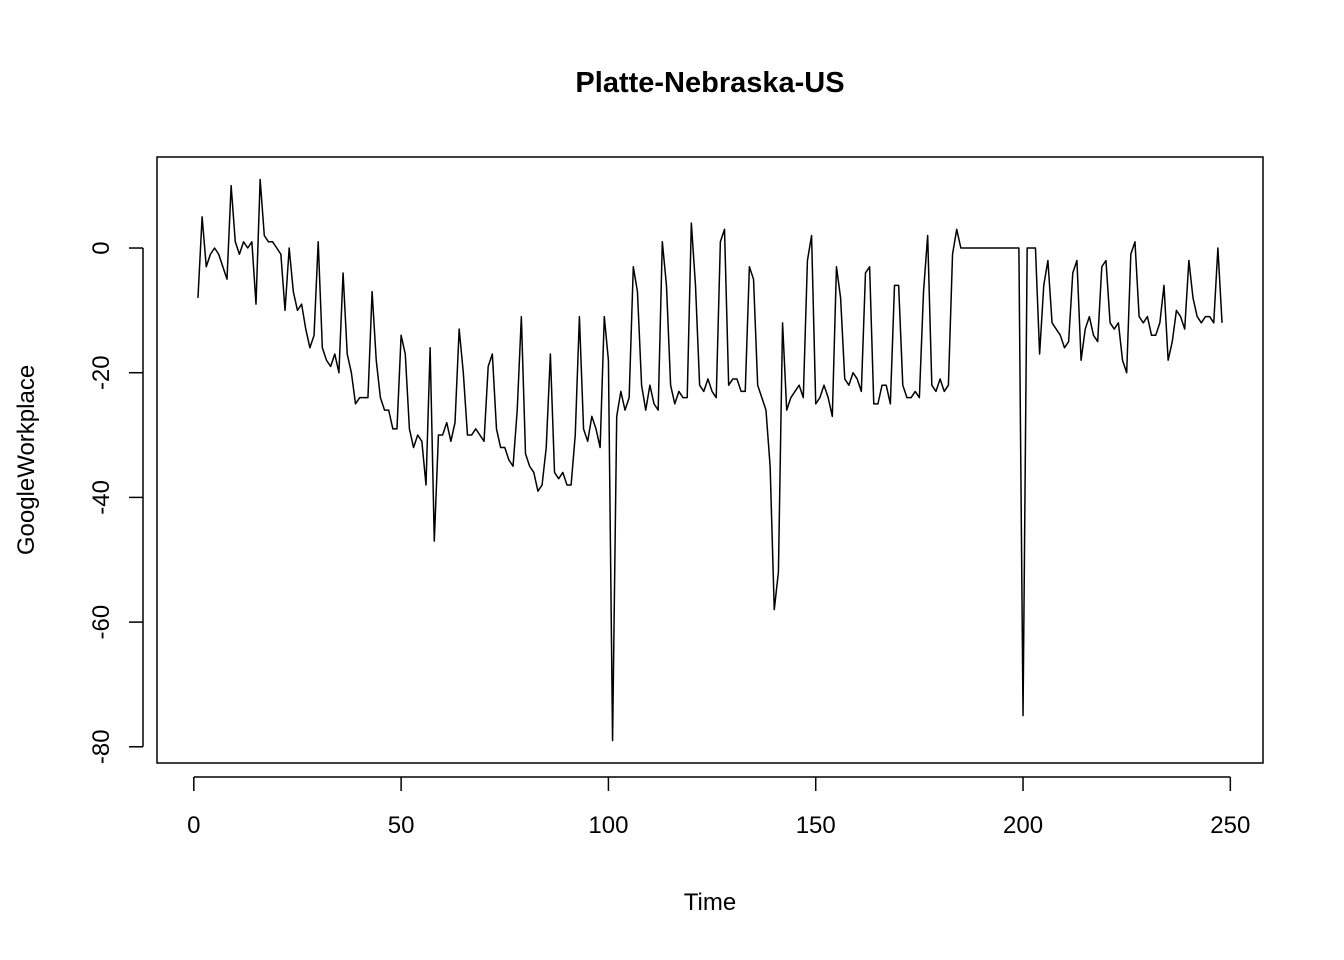 This screenshot has width=1344, height=960. Describe the element at coordinates (26, 460) in the screenshot. I see `y-axis-label: GoogleWorkplace` at that location.